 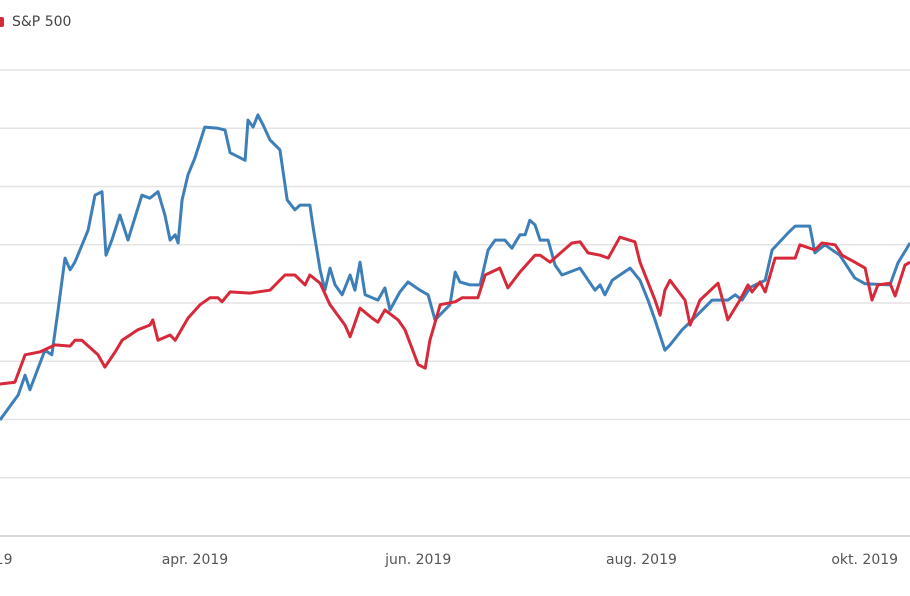 What do you see at coordinates (6, 560) in the screenshot?
I see `x-tick-label: feb. 2019` at bounding box center [6, 560].